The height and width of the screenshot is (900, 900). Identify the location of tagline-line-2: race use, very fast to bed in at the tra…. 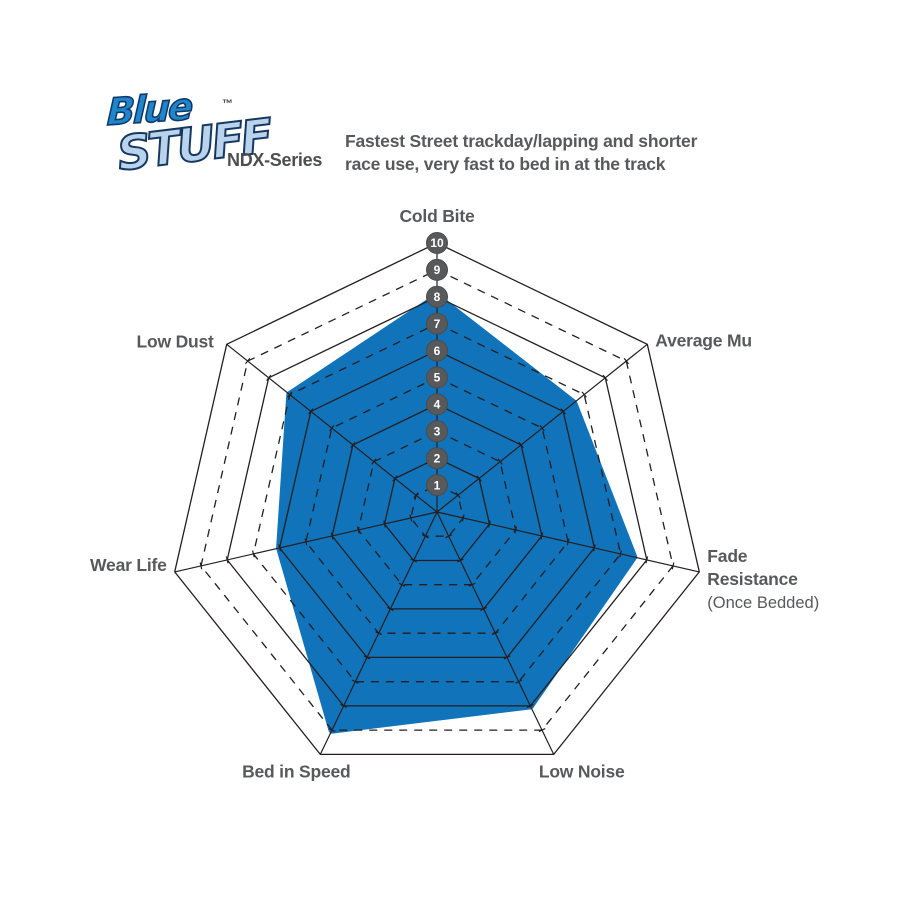
(505, 164).